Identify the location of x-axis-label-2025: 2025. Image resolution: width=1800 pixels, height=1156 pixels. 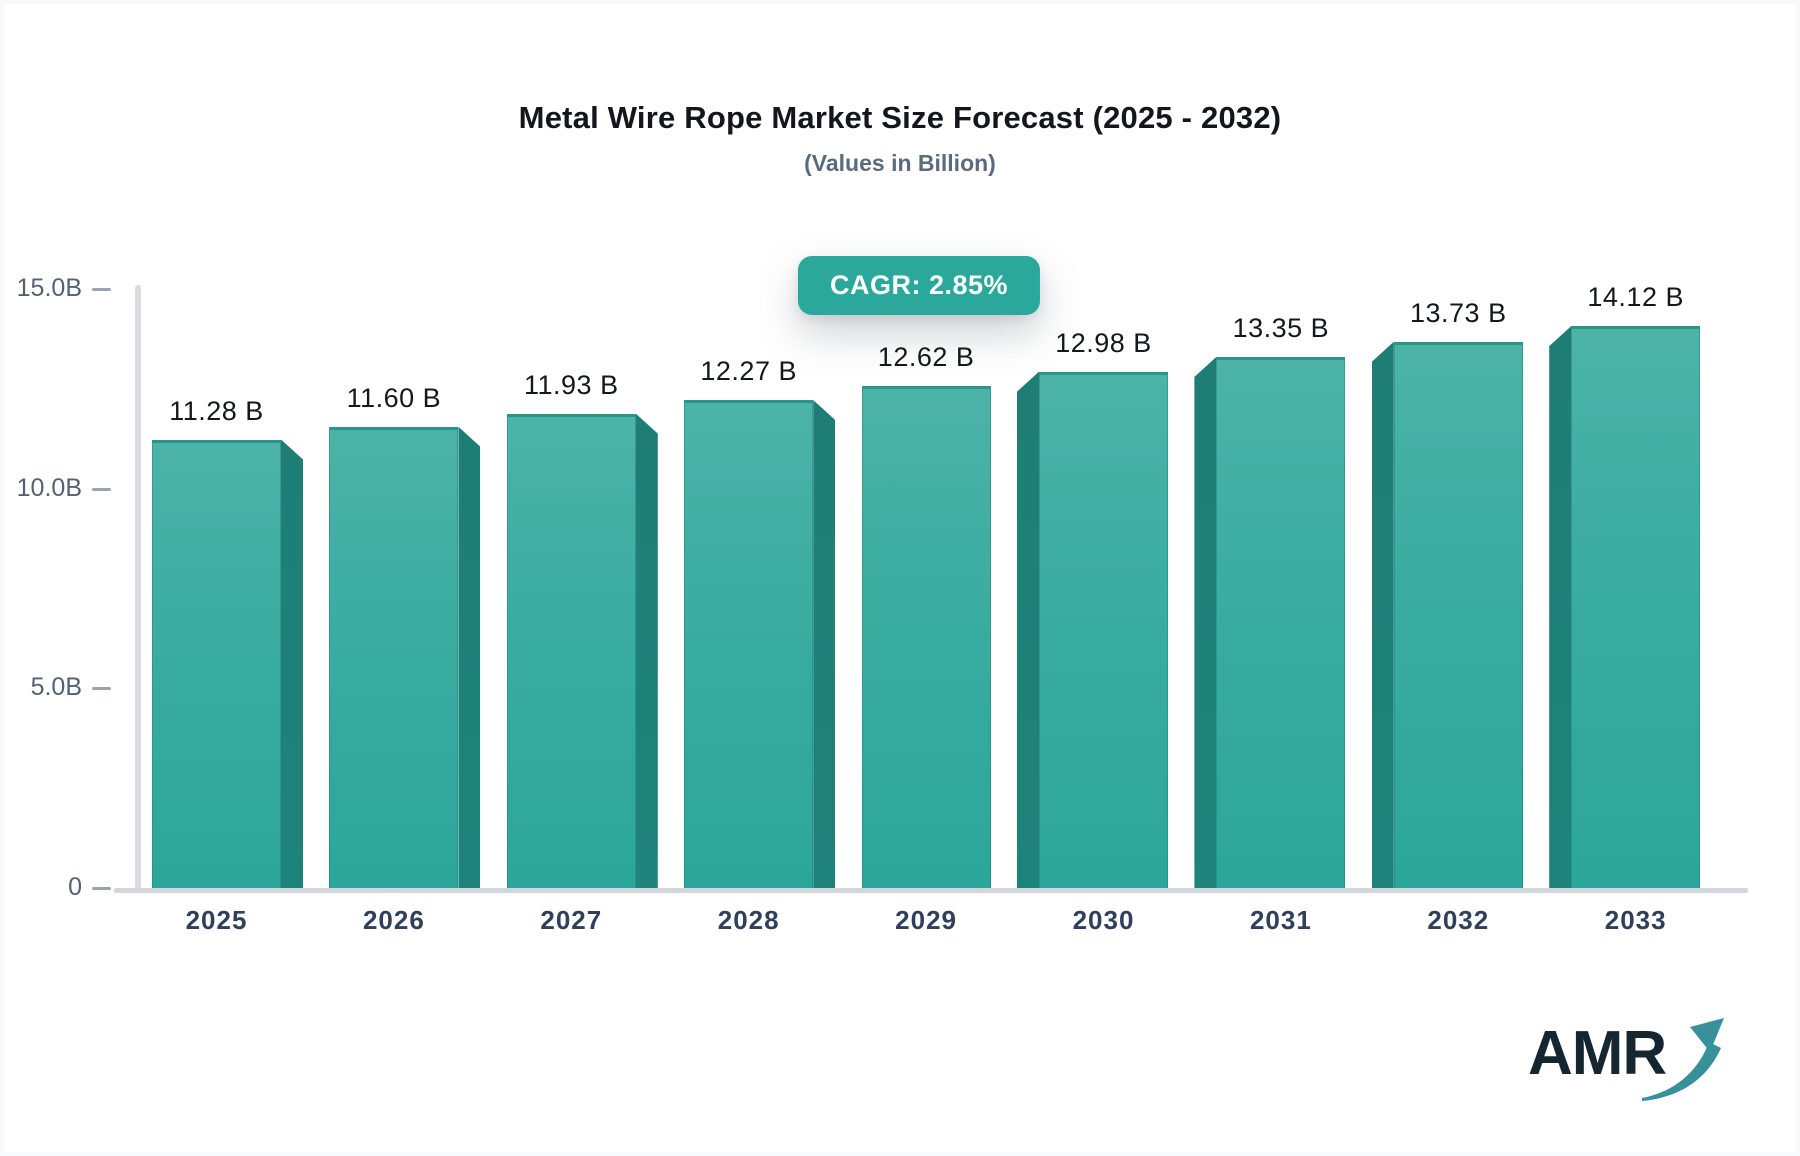
(216, 920).